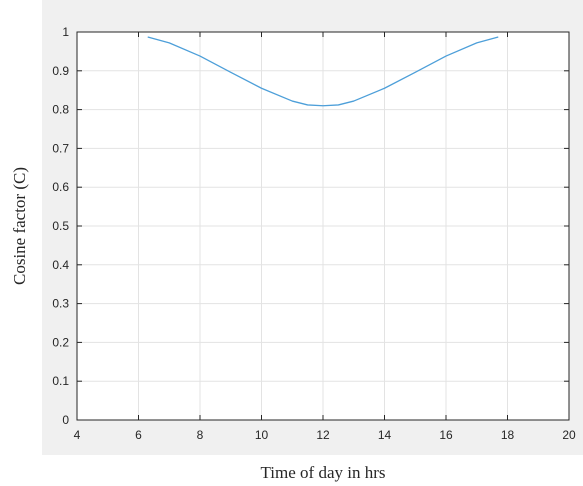  I want to click on y-tick-label: 0.7, so click(60, 148).